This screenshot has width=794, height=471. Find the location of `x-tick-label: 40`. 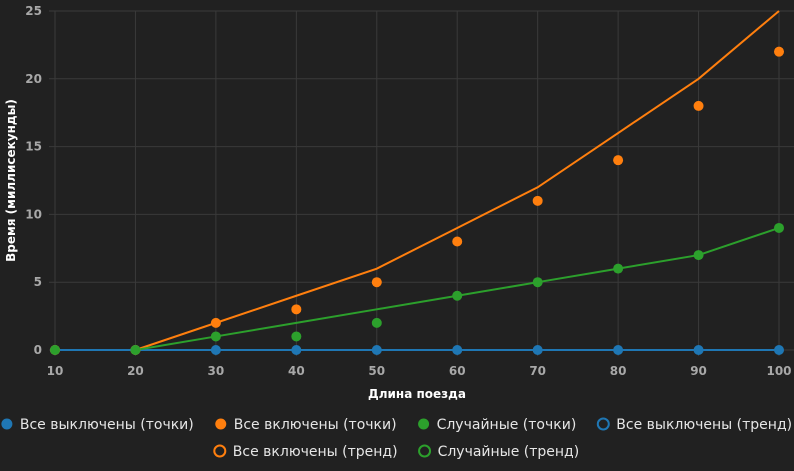

x-tick-label: 40 is located at coordinates (296, 371).